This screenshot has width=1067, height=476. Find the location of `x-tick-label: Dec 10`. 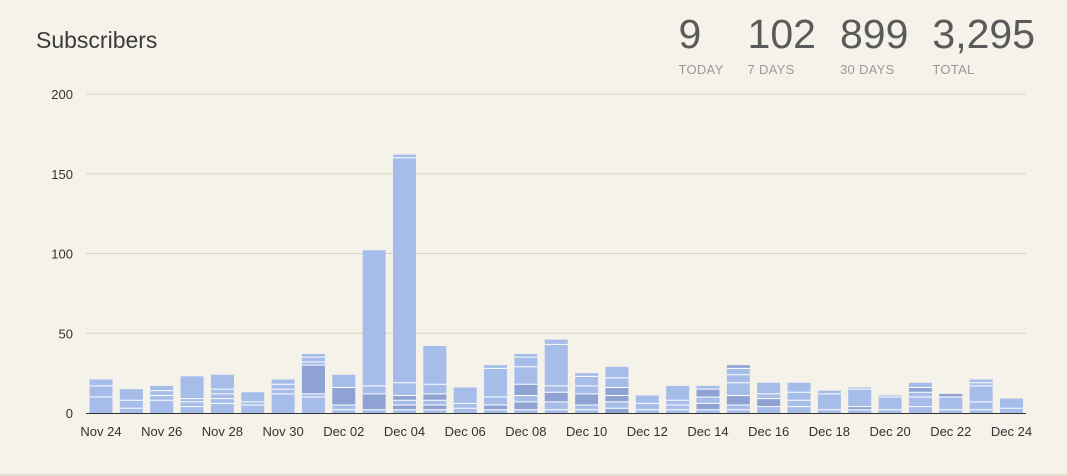

x-tick-label: Dec 10 is located at coordinates (586, 431).